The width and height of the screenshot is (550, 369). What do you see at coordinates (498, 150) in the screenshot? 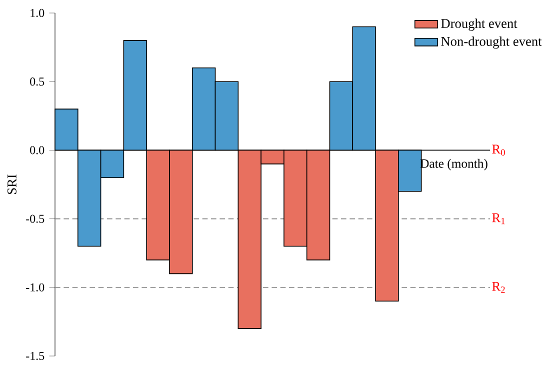
I see `ref-line-label: R$_{0}$` at bounding box center [498, 150].